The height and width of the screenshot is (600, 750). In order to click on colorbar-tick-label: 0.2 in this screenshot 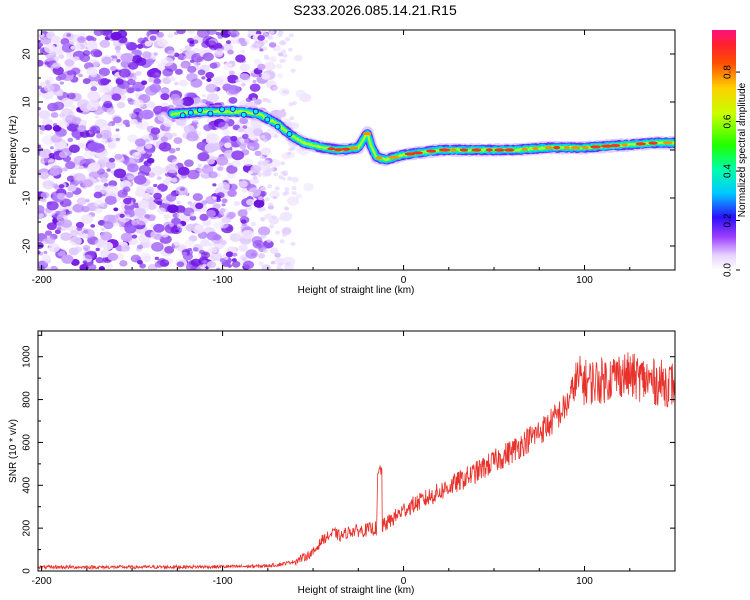, I will do `click(728, 220)`.